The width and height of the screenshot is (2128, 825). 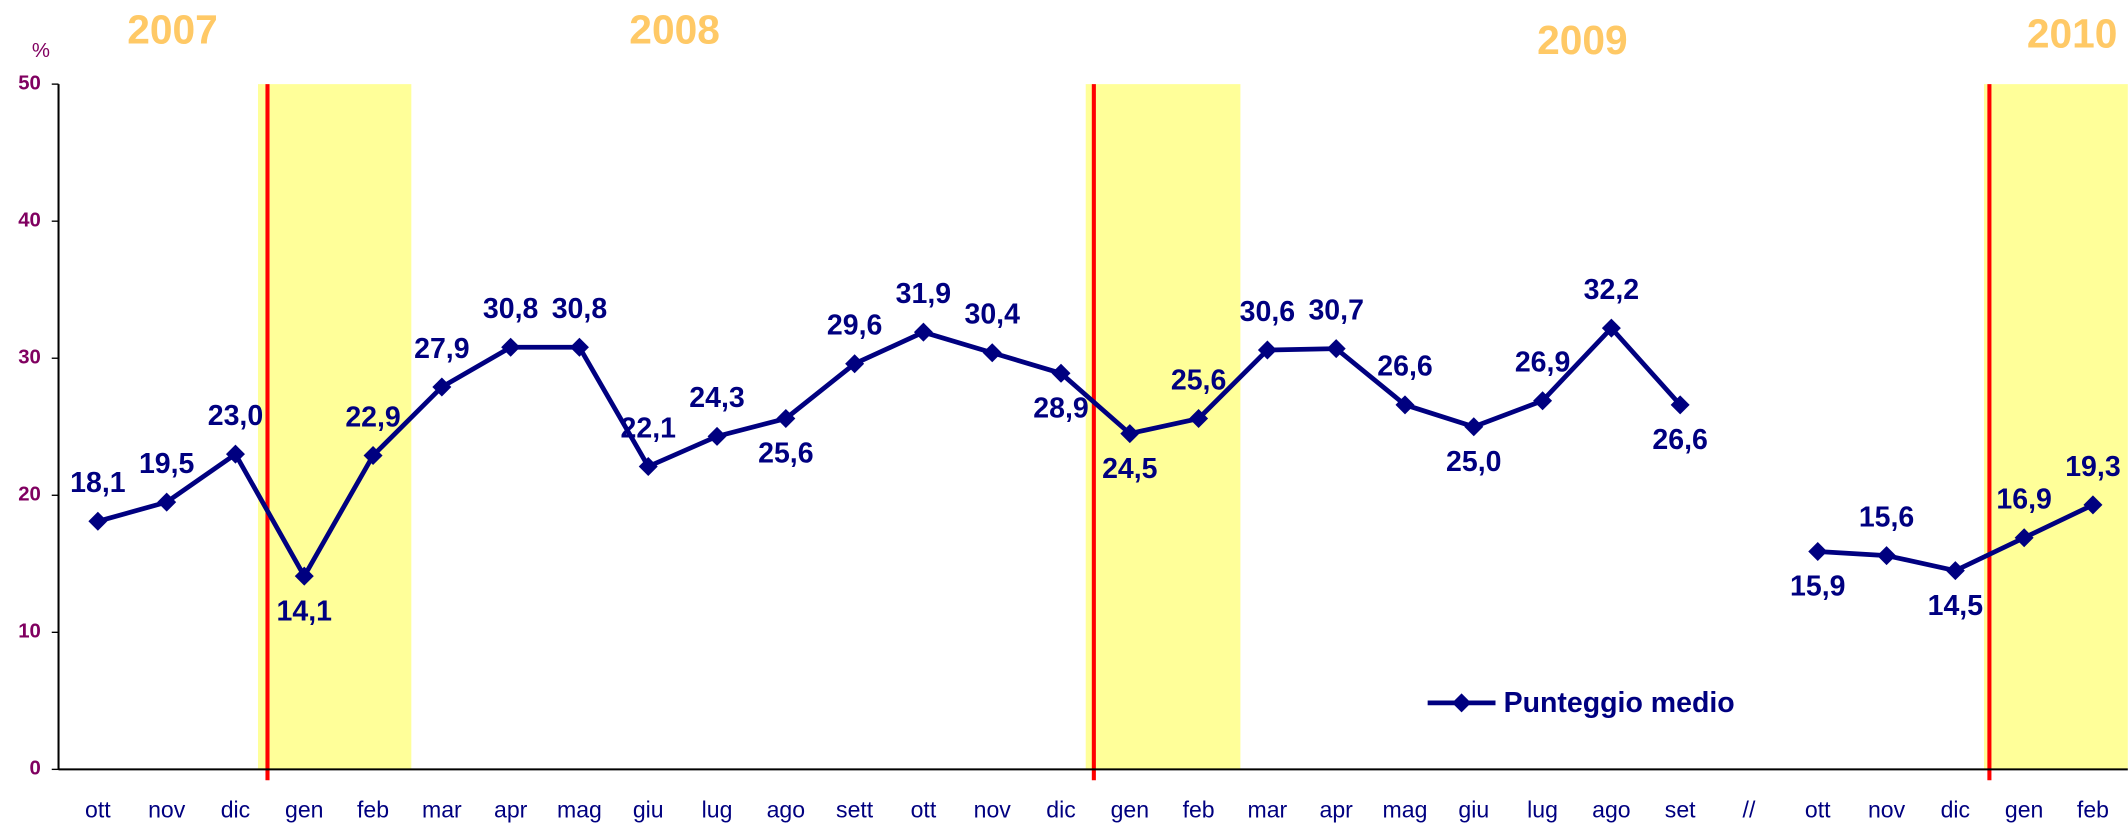 I want to click on data-label: 26,9, so click(x=1542, y=363).